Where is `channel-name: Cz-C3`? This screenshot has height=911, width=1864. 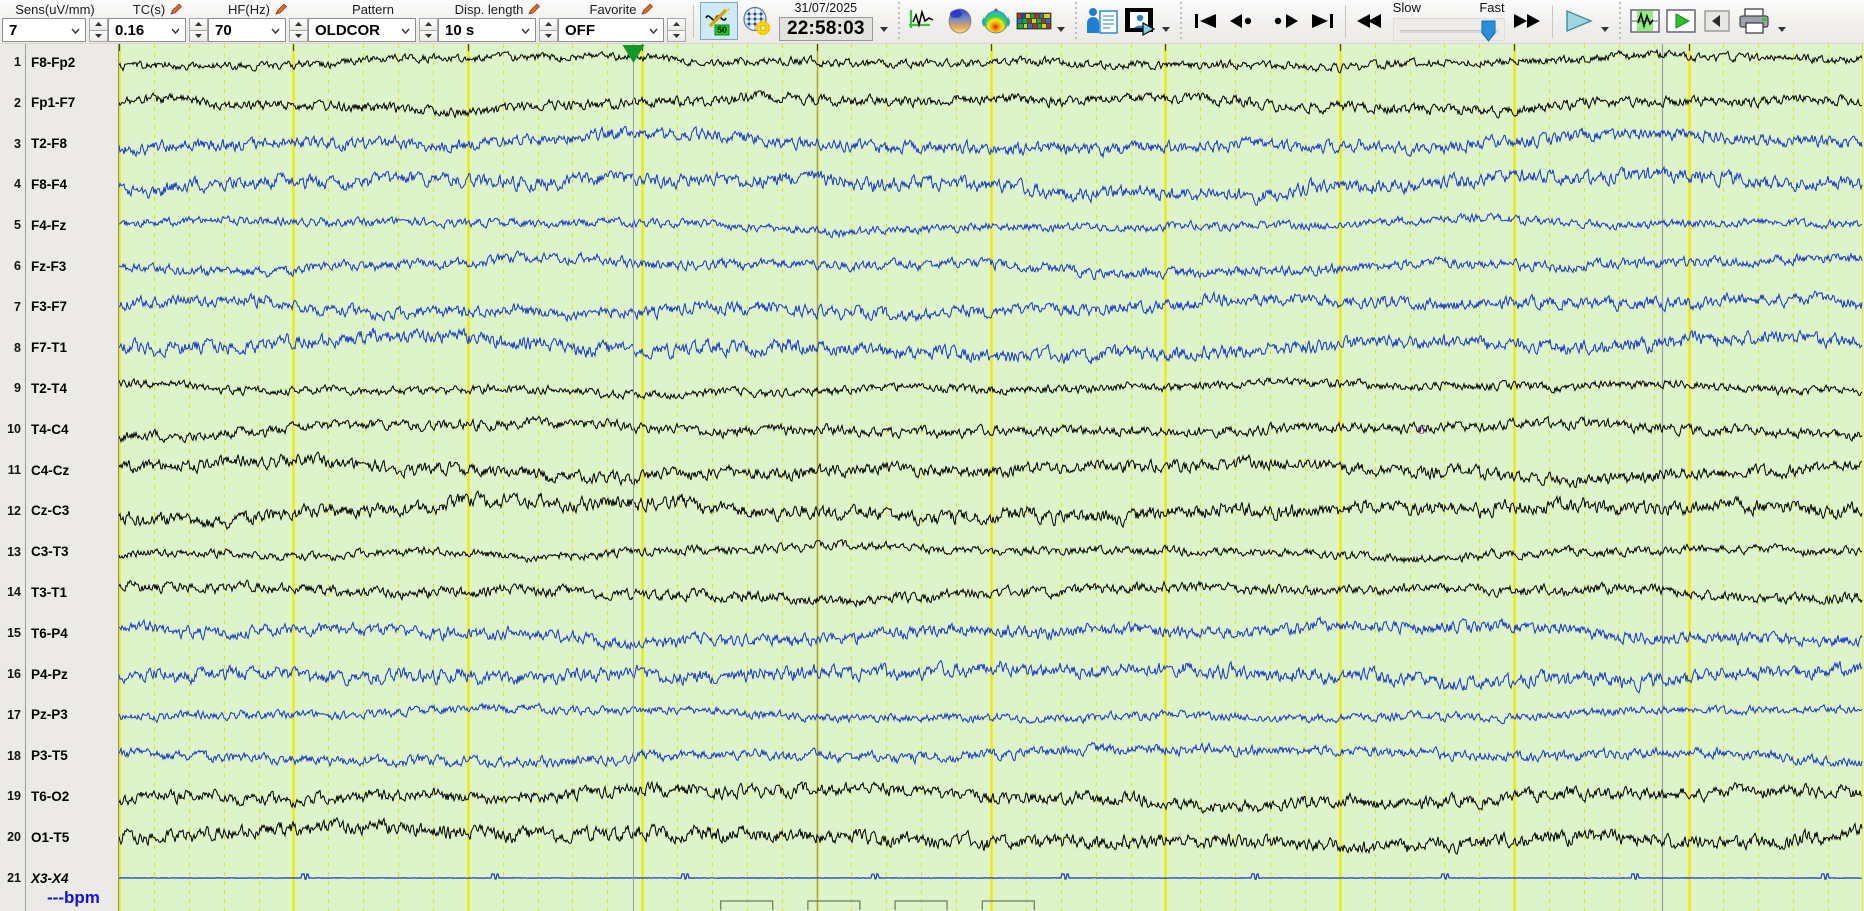
channel-name: Cz-C3 is located at coordinates (50, 511).